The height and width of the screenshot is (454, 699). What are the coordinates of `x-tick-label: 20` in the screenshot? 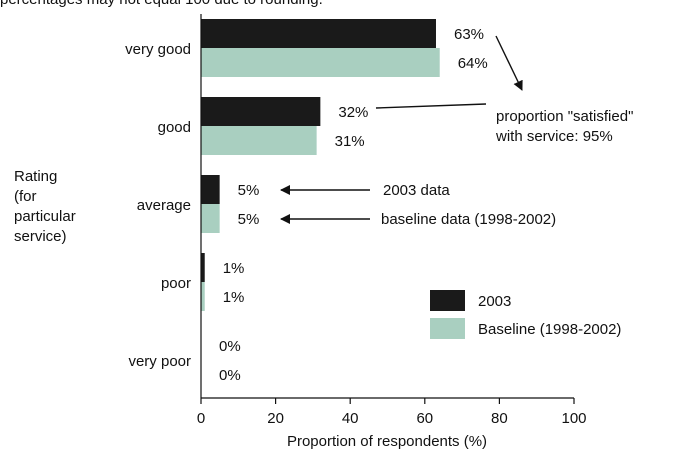 It's located at (275, 418).